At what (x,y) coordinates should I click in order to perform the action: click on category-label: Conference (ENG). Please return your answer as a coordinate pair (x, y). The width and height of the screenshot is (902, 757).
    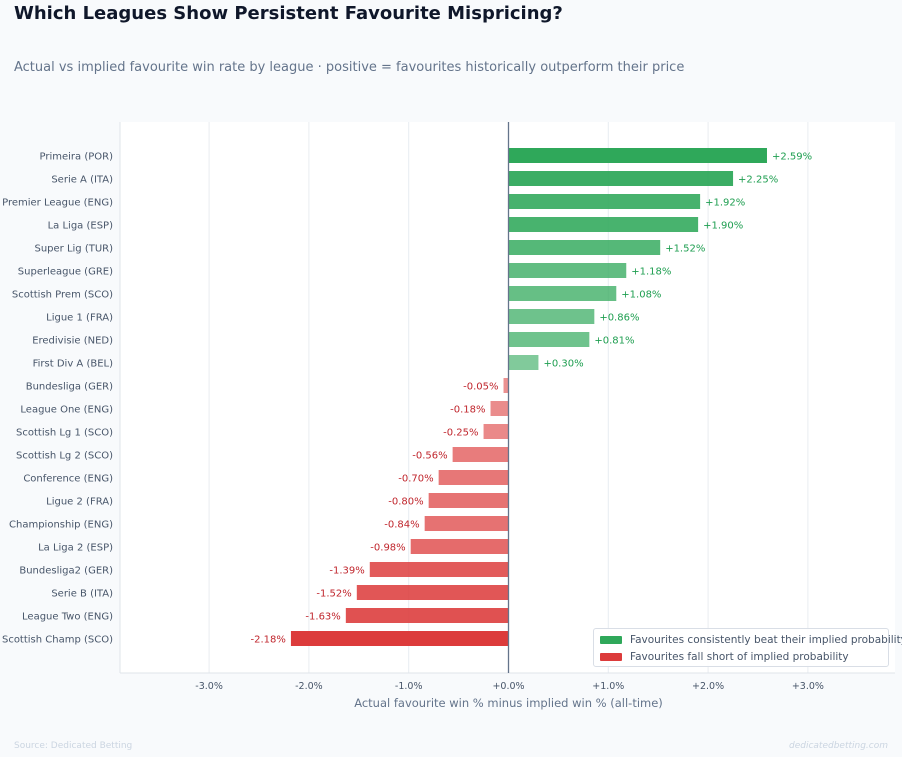
    Looking at the image, I should click on (68, 479).